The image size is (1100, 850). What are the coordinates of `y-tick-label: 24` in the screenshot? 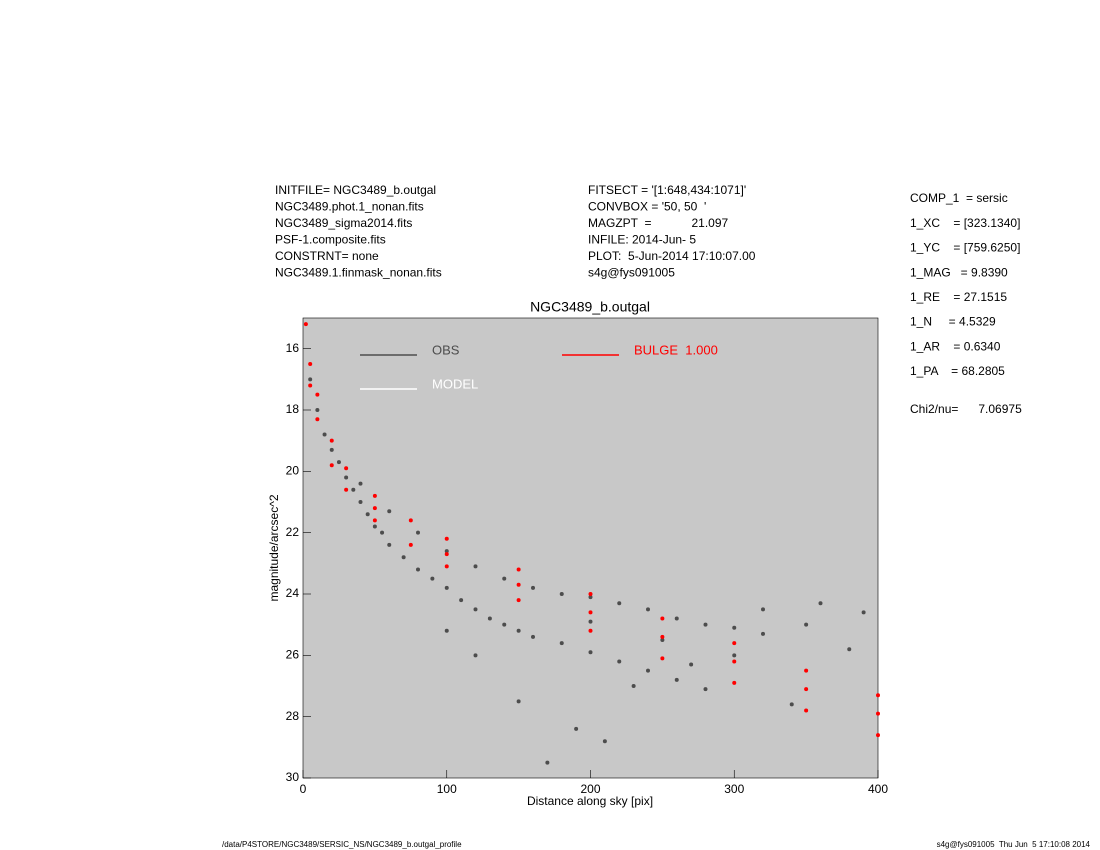 It's located at (293, 593).